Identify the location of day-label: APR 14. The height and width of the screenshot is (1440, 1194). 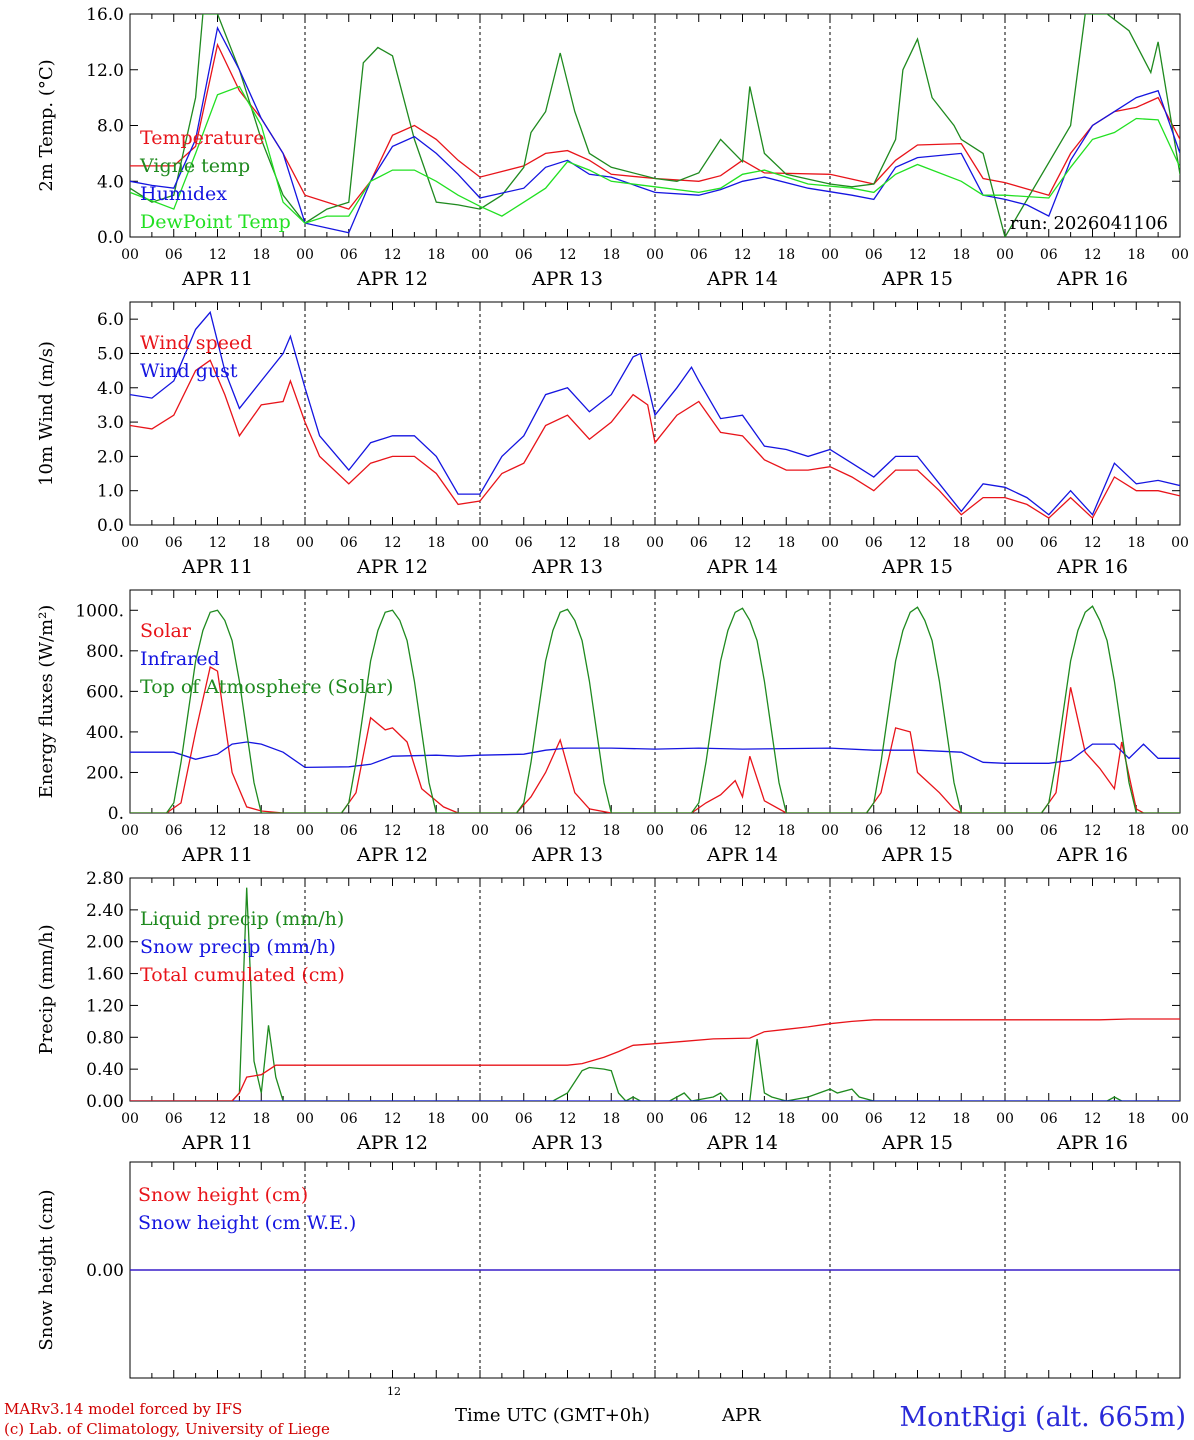
(742, 855).